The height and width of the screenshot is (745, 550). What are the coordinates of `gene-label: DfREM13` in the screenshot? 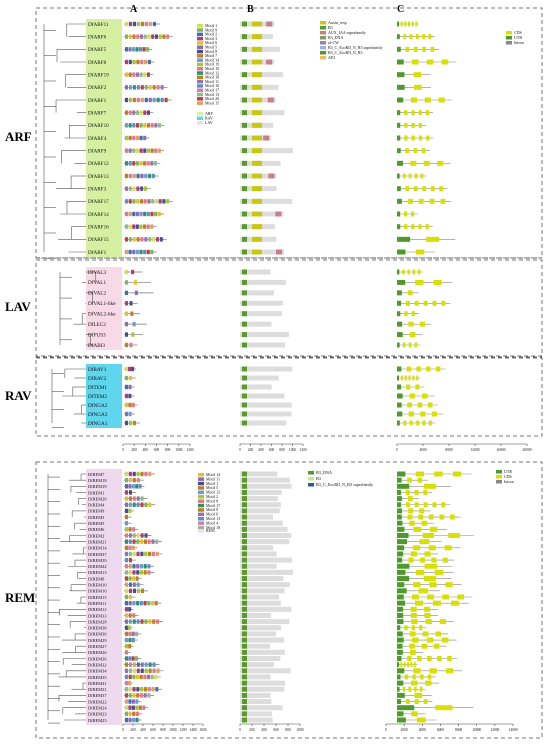 It's located at (97, 572).